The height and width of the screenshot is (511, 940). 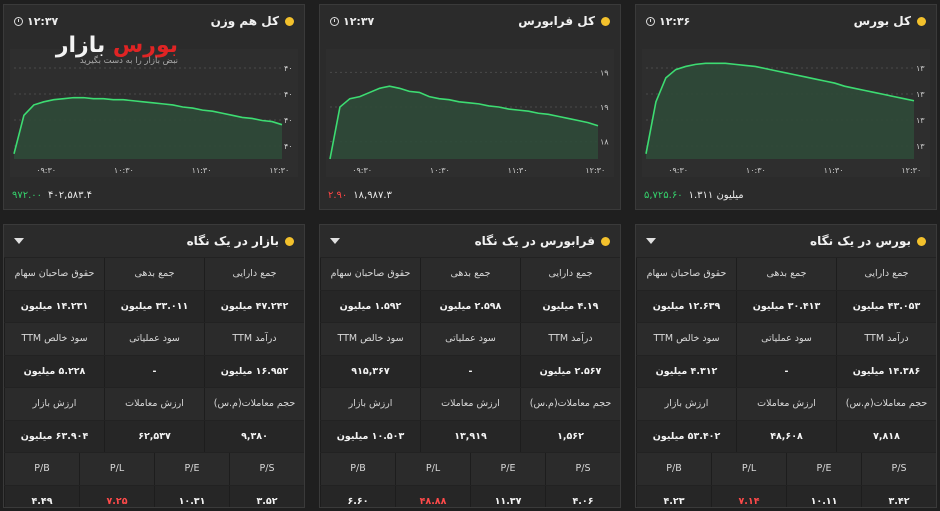 What do you see at coordinates (604, 142) in the screenshot?
I see `y-tick-label: ۱۸` at bounding box center [604, 142].